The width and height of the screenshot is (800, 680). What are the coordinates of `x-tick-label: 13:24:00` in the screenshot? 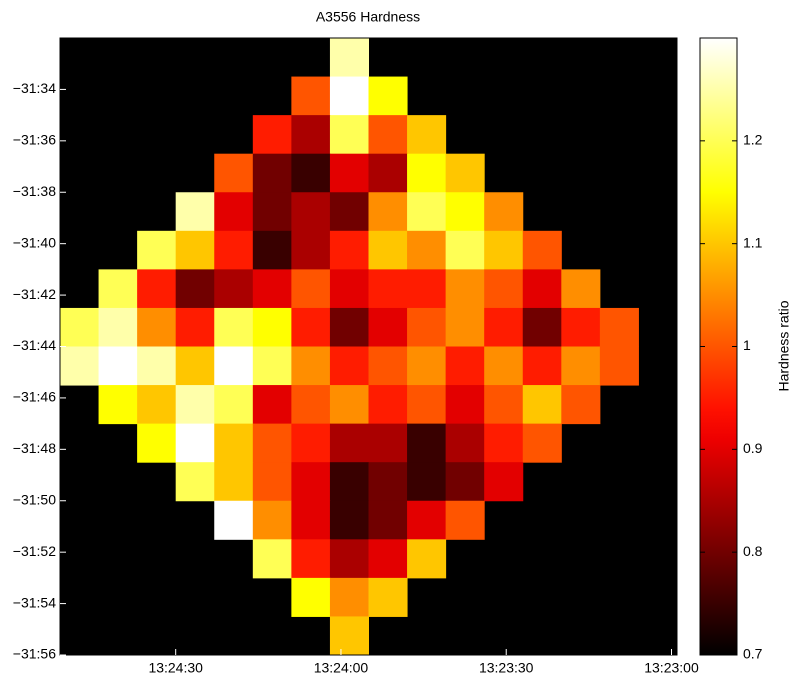 It's located at (341, 668).